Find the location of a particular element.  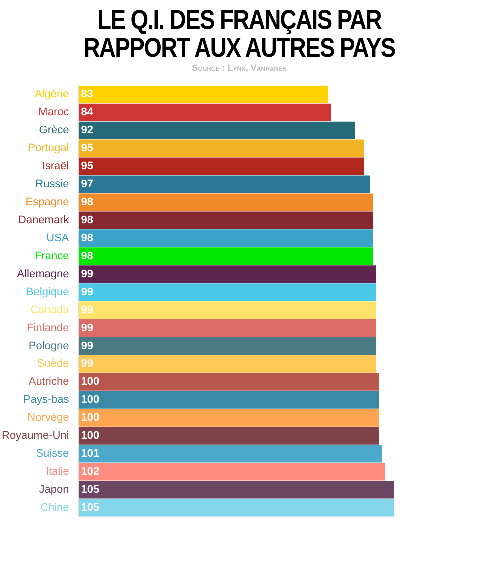

y-tick-label: France is located at coordinates (52, 256).